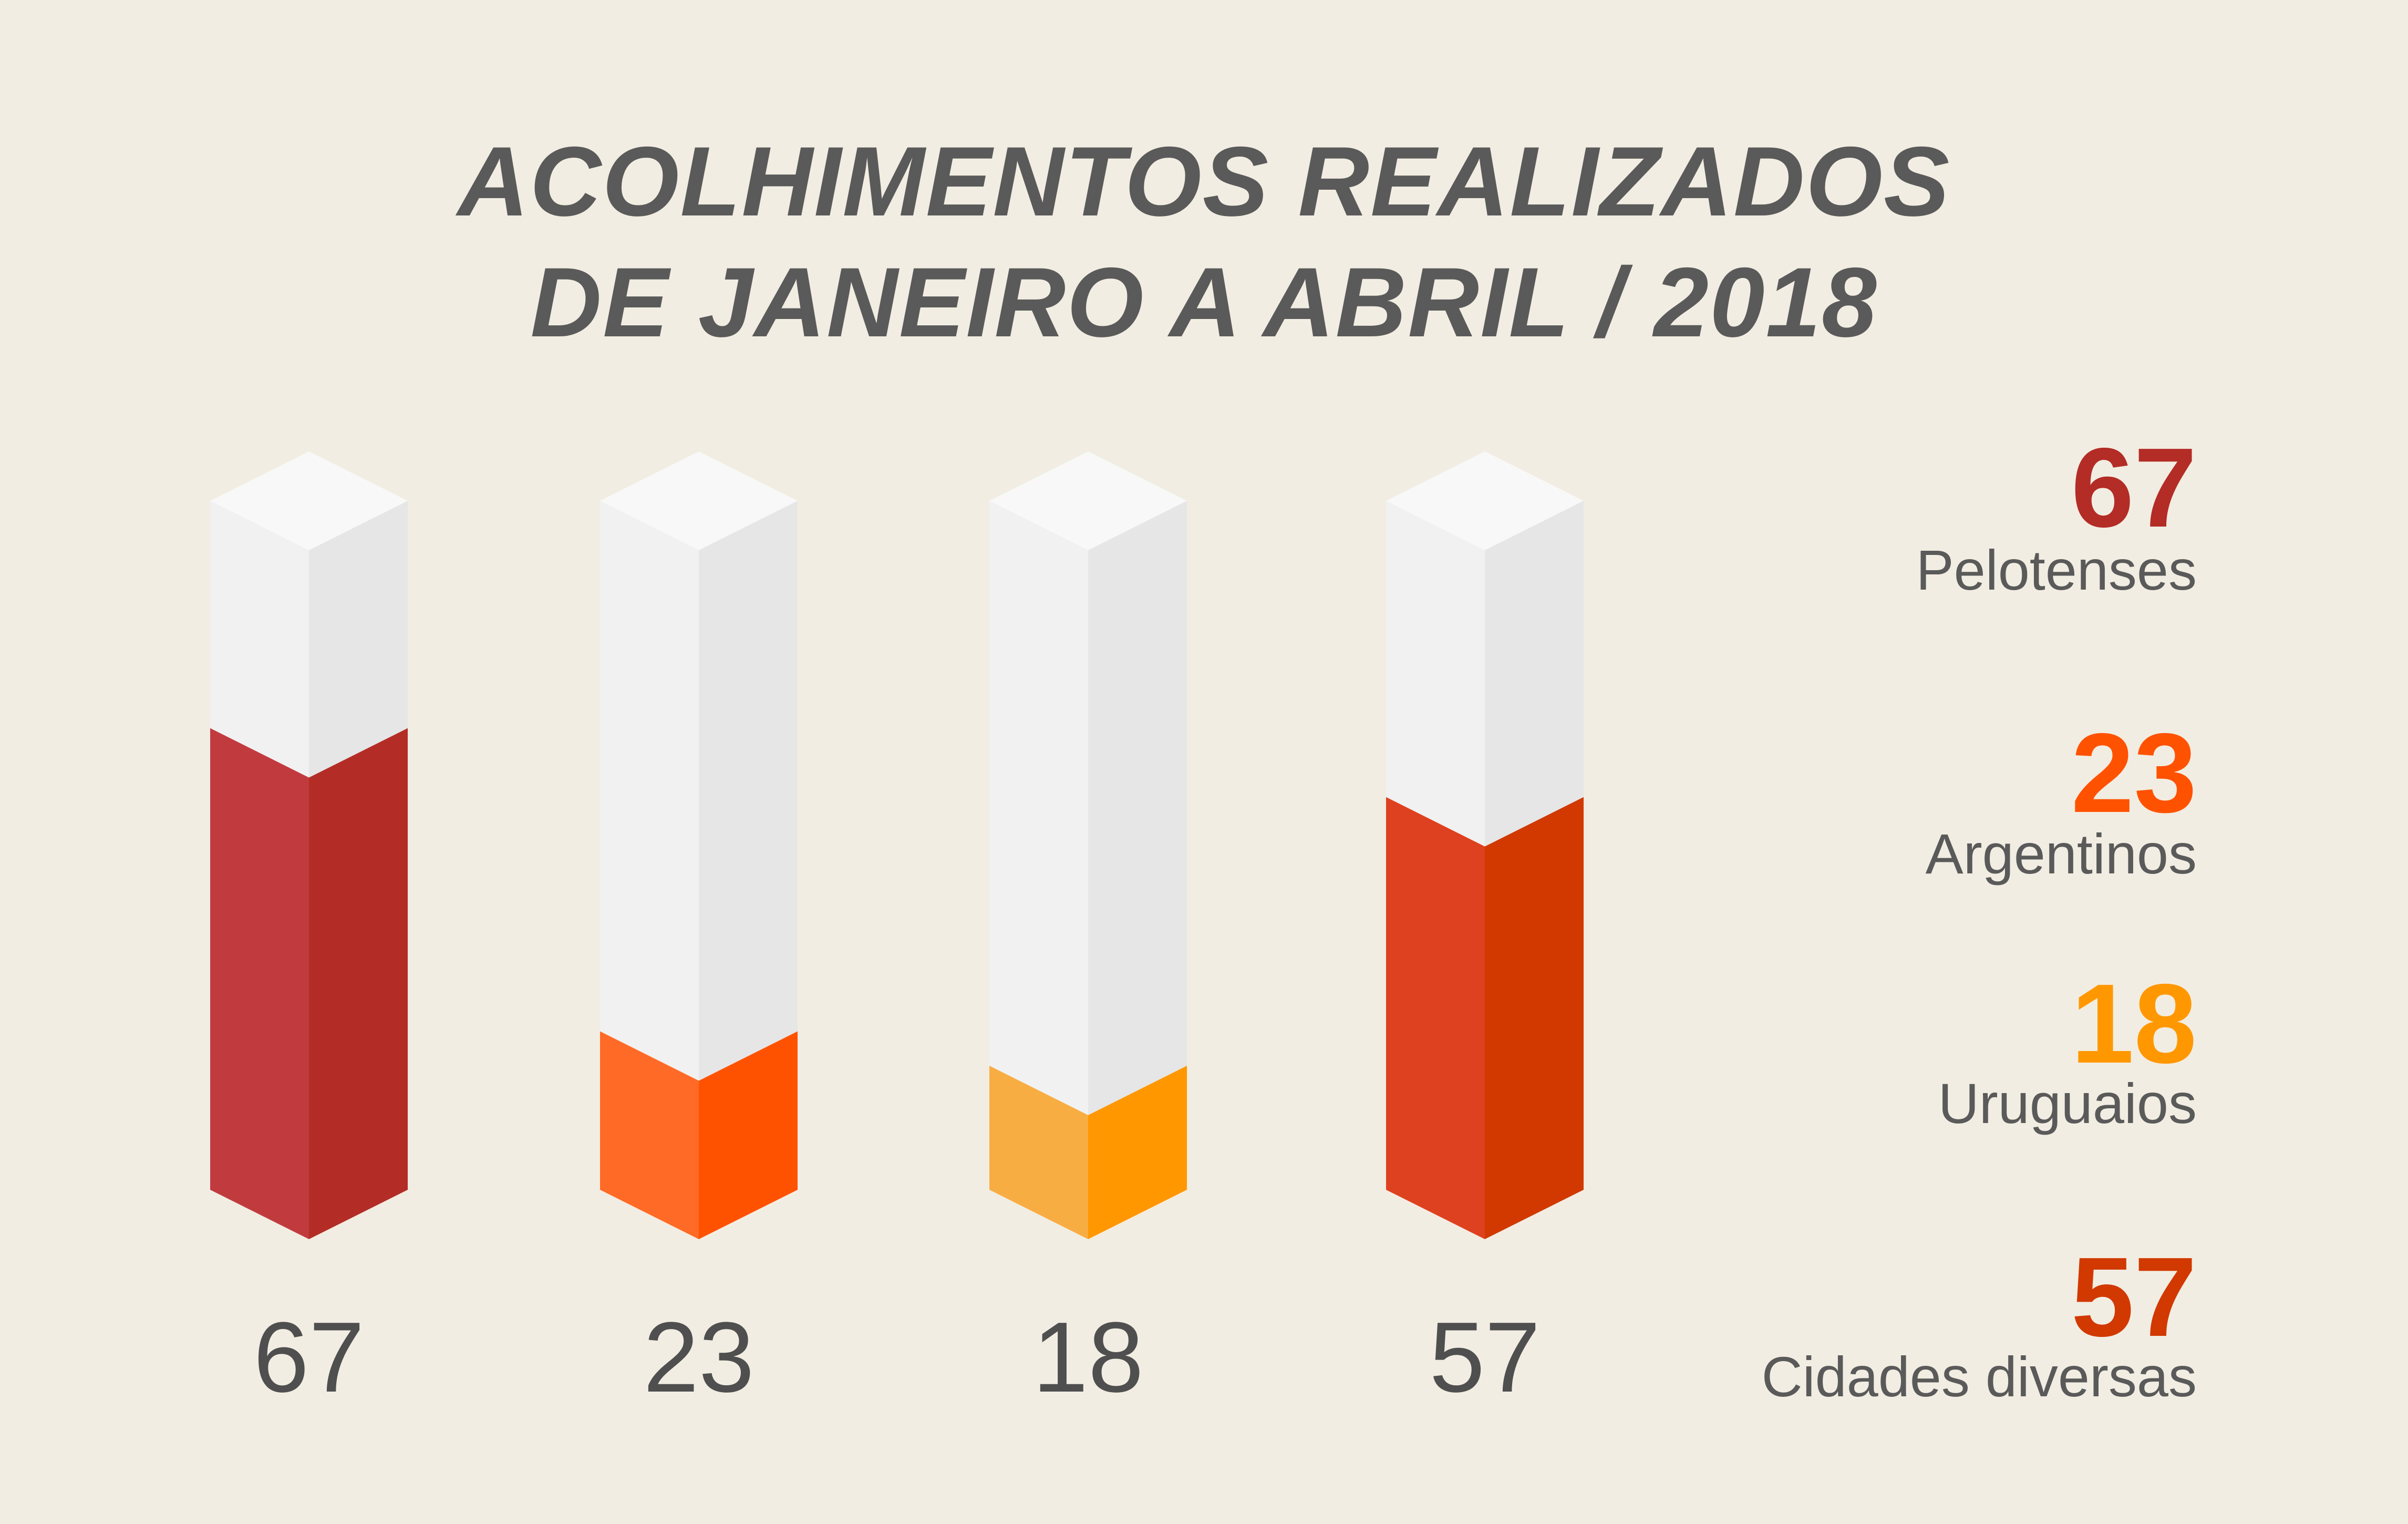 The image size is (2408, 1524). Describe the element at coordinates (1087, 1357) in the screenshot. I see `bar-value-label-uruguaios: 18` at that location.